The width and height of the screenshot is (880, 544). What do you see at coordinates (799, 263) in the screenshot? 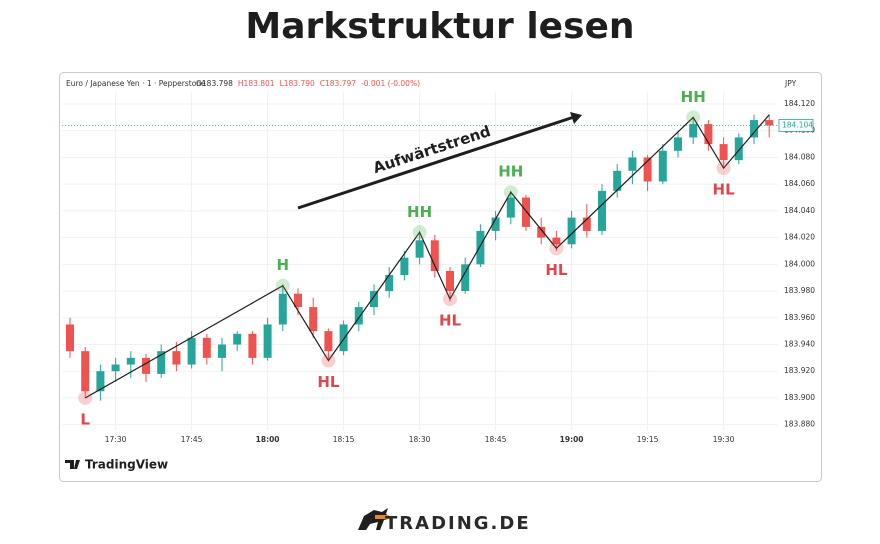
I see `y-tick-label: 184.000` at bounding box center [799, 263].